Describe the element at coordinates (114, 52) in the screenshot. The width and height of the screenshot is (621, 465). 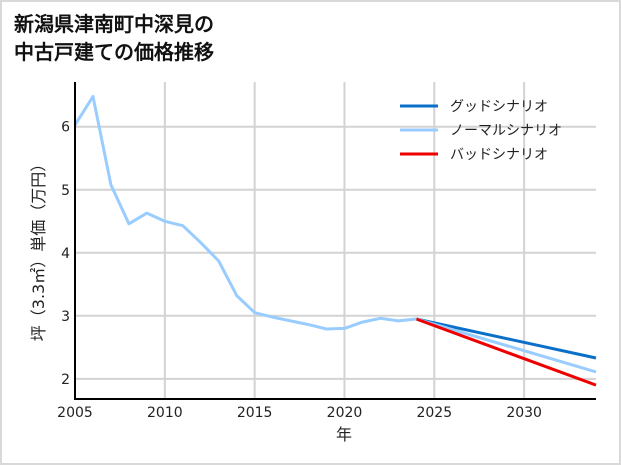
I see `chart-title-line-2: 中古戸建ての価格推移` at that location.